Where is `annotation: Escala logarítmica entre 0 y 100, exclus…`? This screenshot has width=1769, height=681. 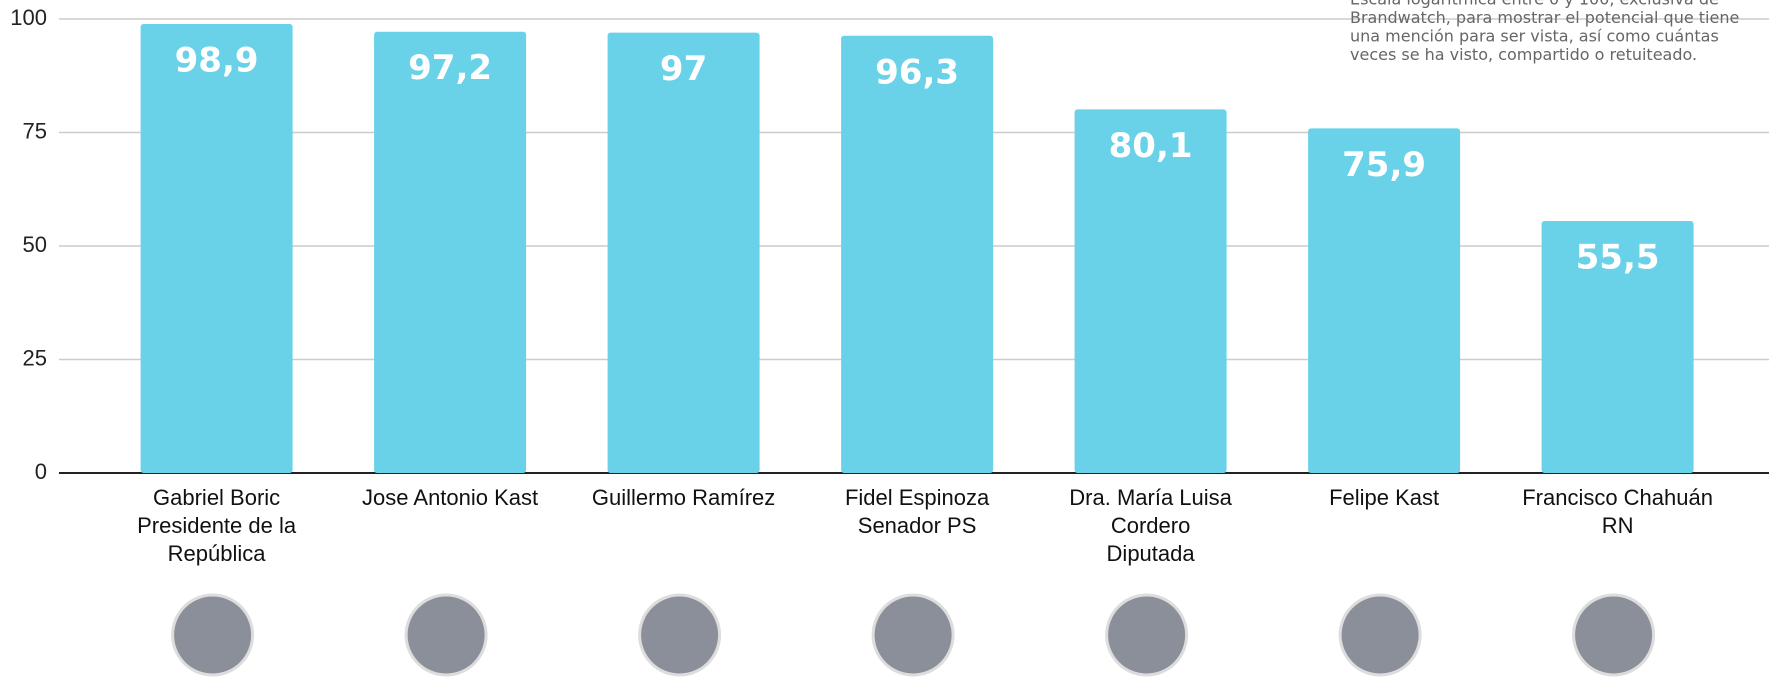
annotation: Escala logarítmica entre 0 y 100, exclus… is located at coordinates (1534, 4).